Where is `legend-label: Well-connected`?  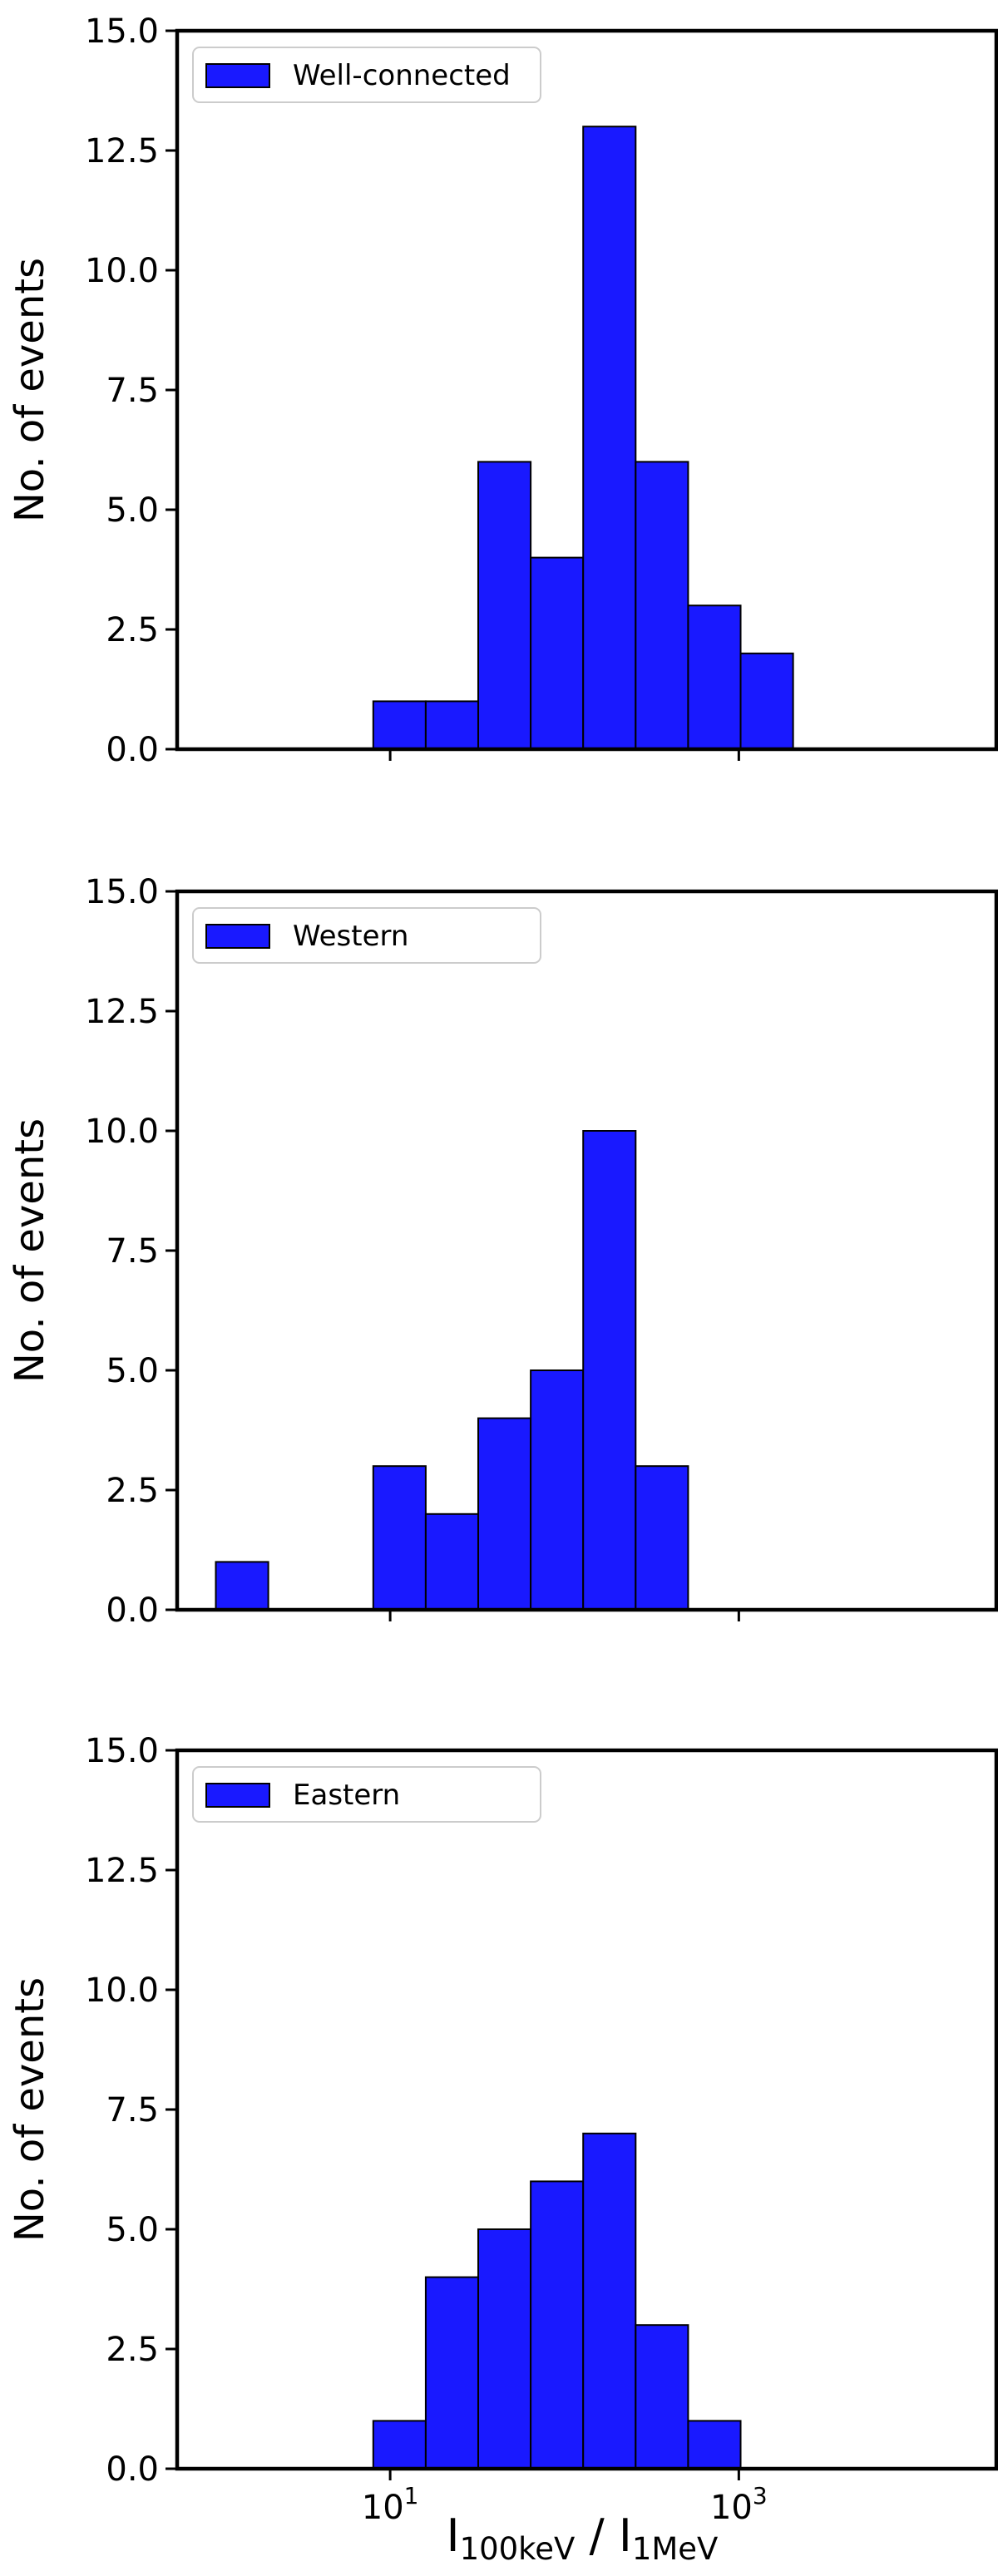
legend-label: Well-connected is located at coordinates (402, 75).